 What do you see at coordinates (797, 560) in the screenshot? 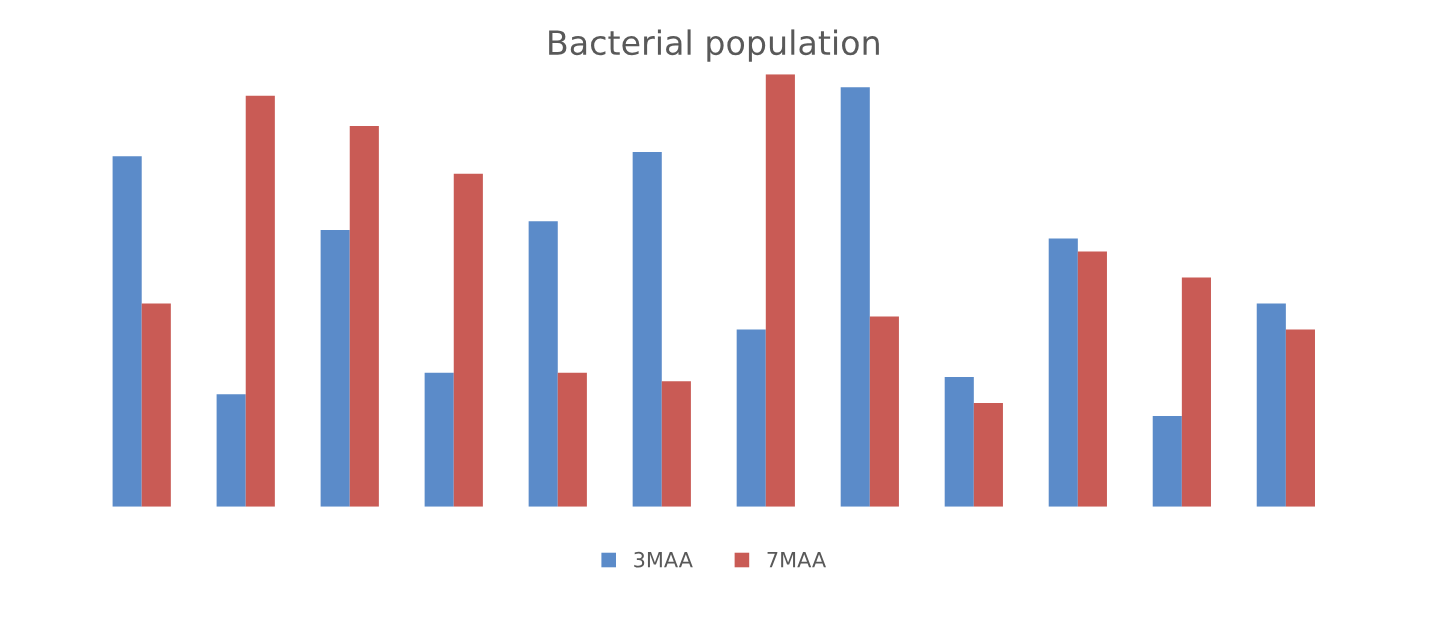
I see `legend-label: 7MAA` at bounding box center [797, 560].